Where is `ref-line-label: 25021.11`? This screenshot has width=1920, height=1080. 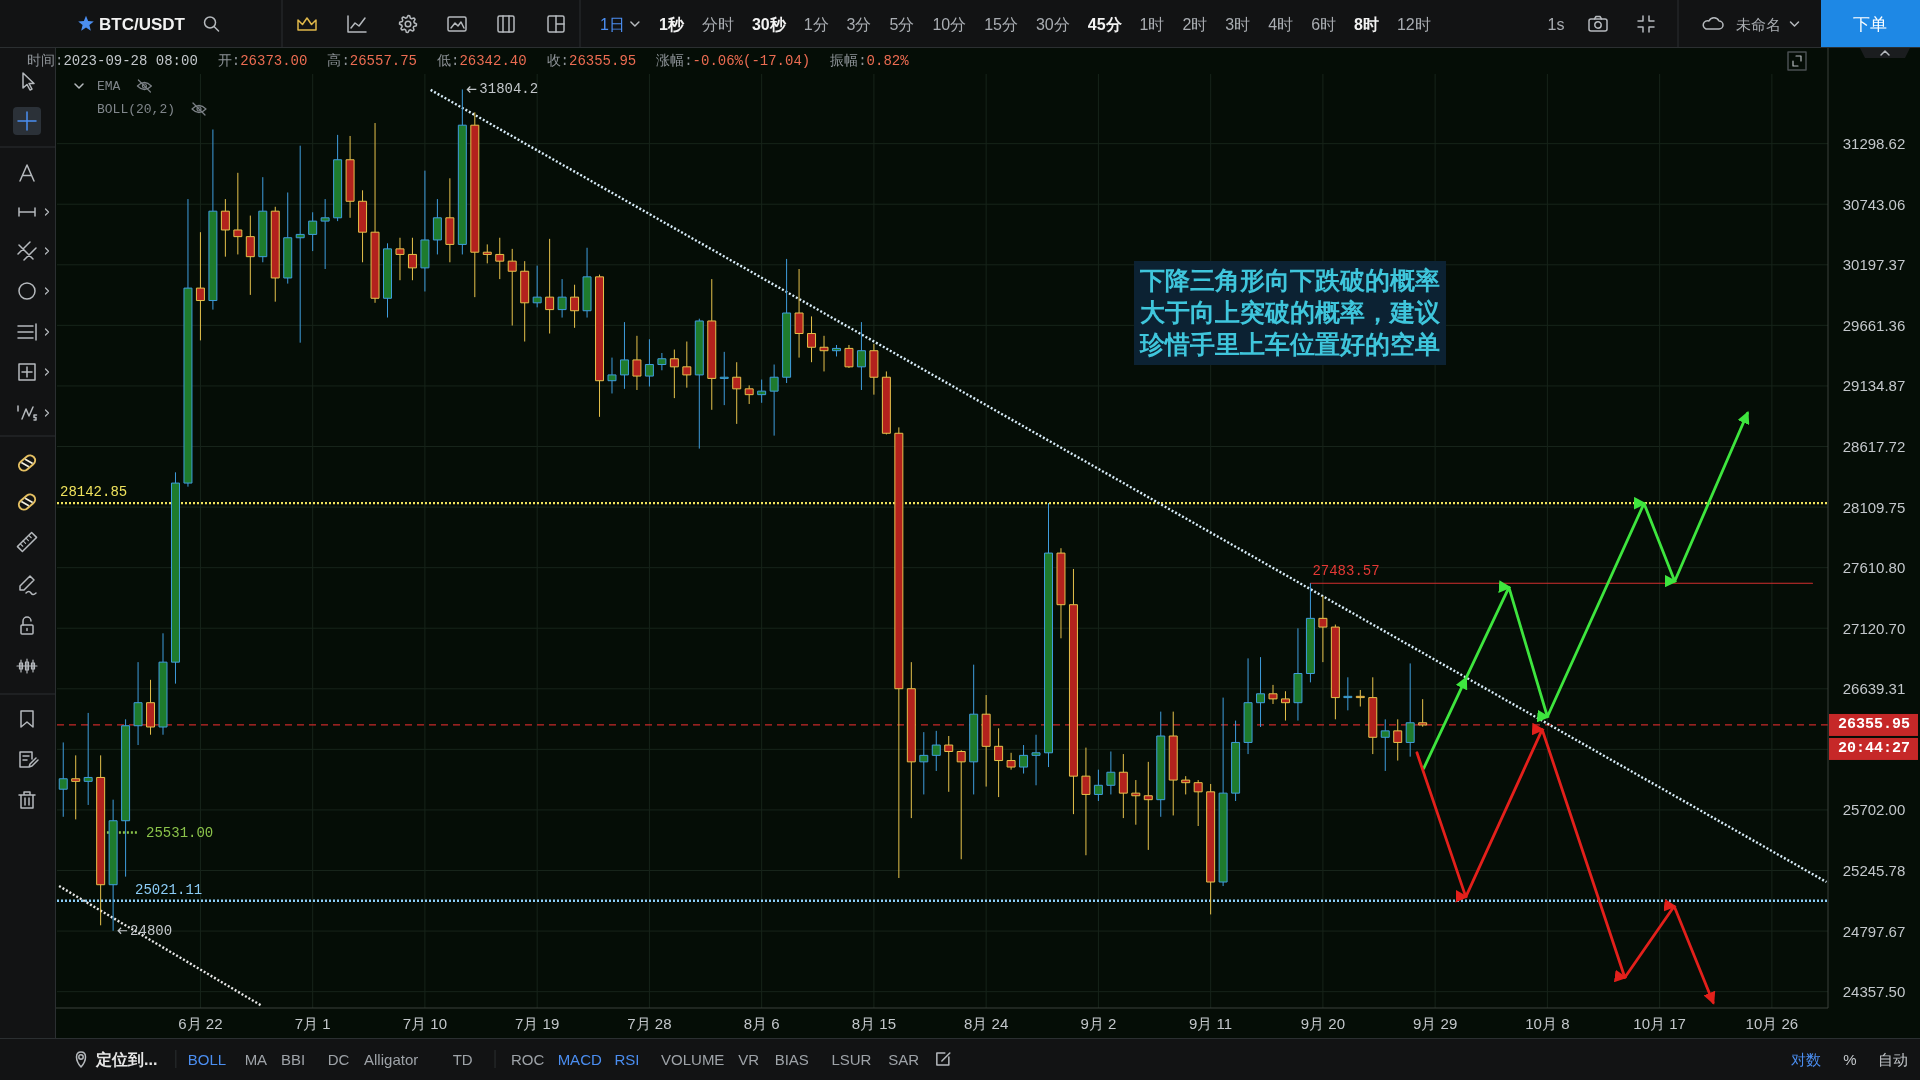 ref-line-label: 25021.11 is located at coordinates (169, 889).